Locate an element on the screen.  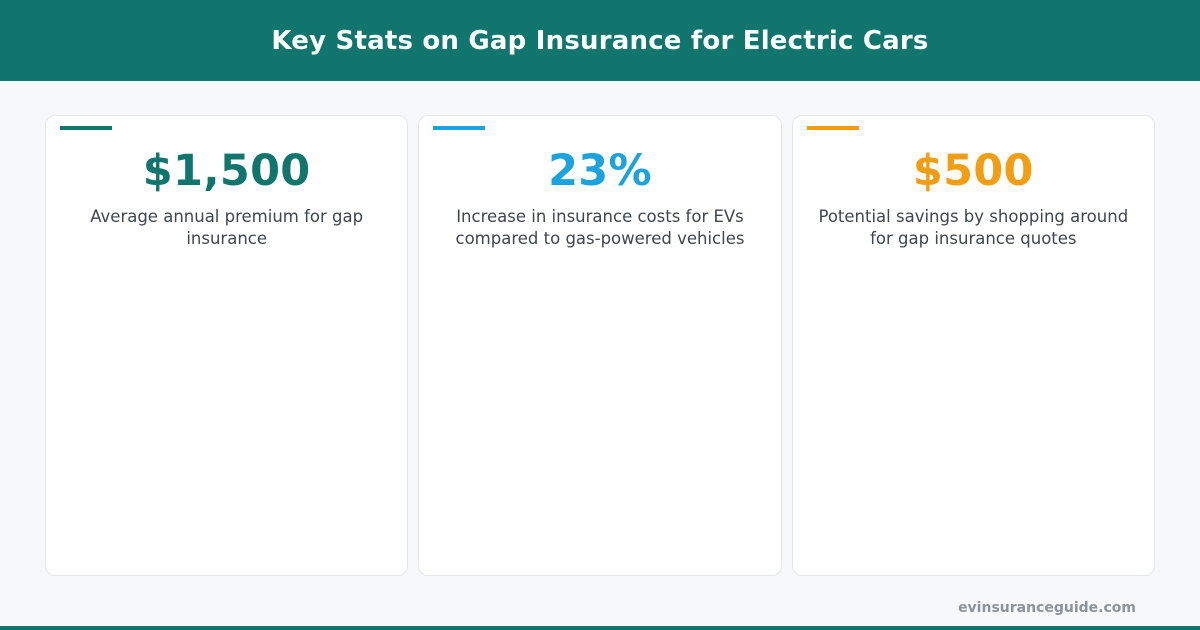
stat-label: Average annual premium for gap insurance is located at coordinates (227, 227).